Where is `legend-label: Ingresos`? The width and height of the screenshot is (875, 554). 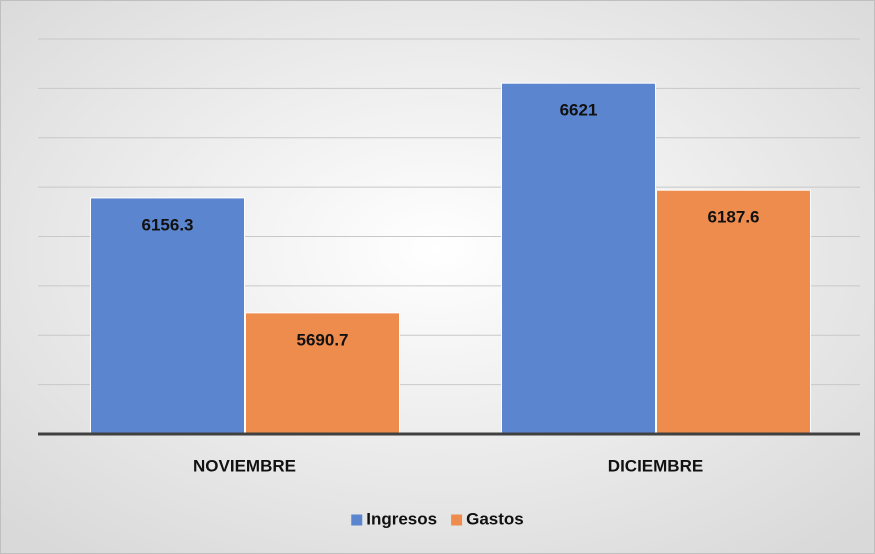
legend-label: Ingresos is located at coordinates (401, 518).